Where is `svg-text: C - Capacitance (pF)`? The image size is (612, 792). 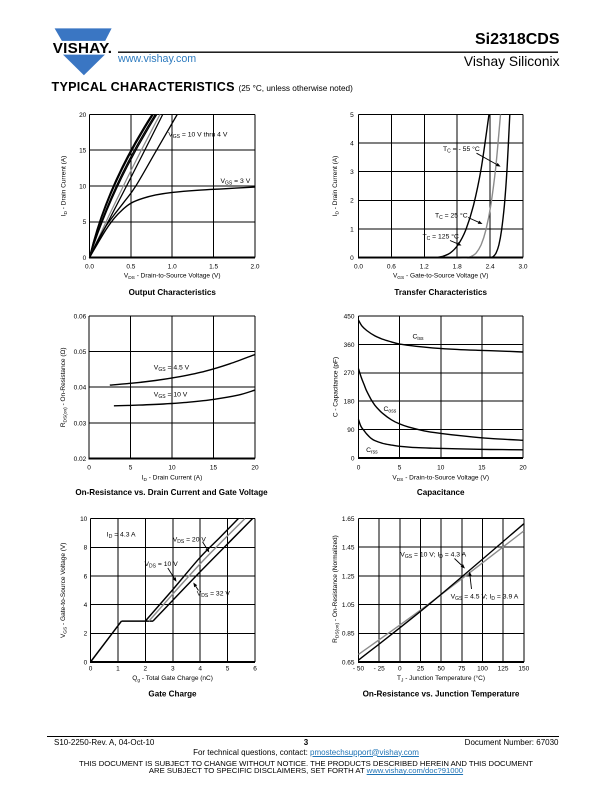
svg-text: C - Capacitance (pF) is located at coordinates (335, 387).